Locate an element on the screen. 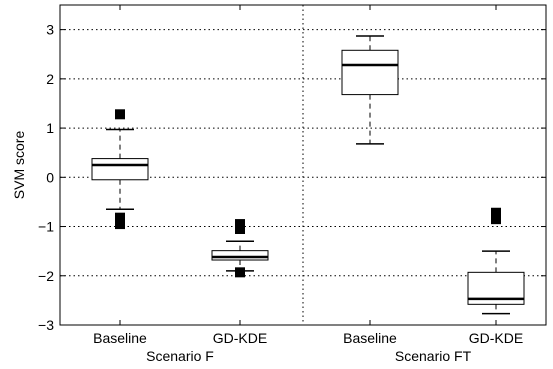 This screenshot has width=553, height=369. y-tick-label: 3 is located at coordinates (50, 30).